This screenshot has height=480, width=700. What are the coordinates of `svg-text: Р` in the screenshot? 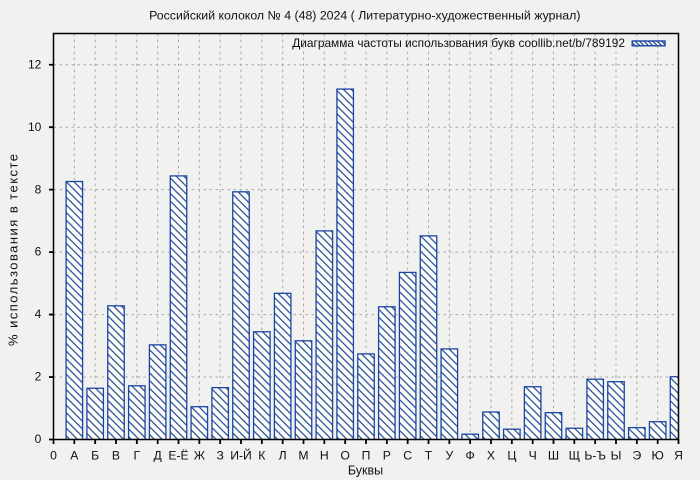 It's located at (387, 455).